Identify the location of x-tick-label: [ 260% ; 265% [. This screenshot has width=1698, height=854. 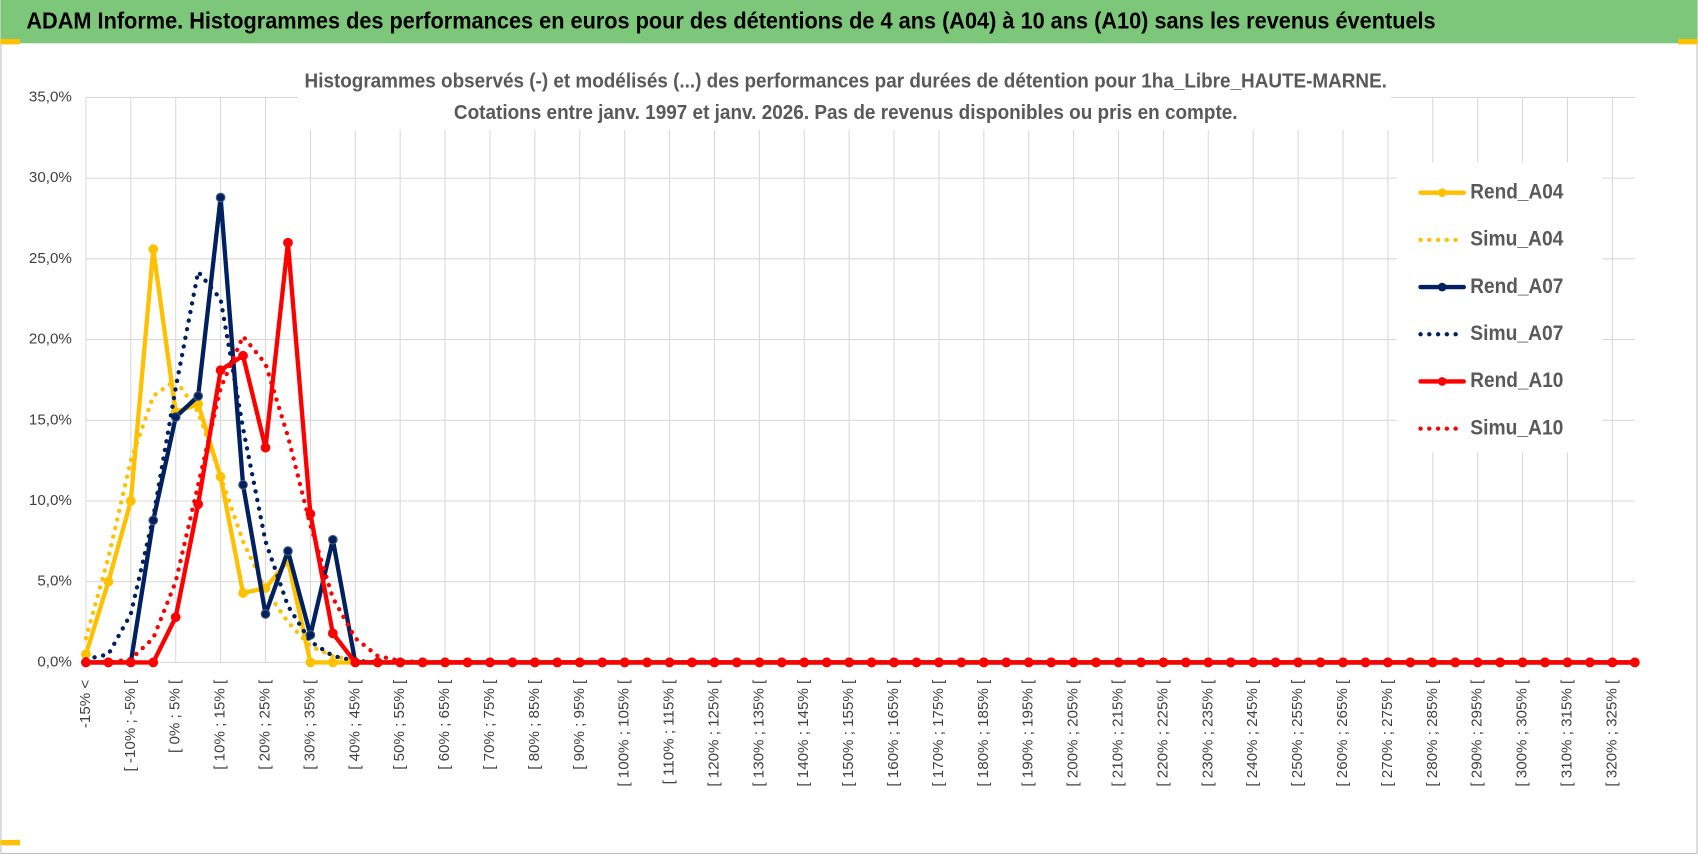
(1342, 733).